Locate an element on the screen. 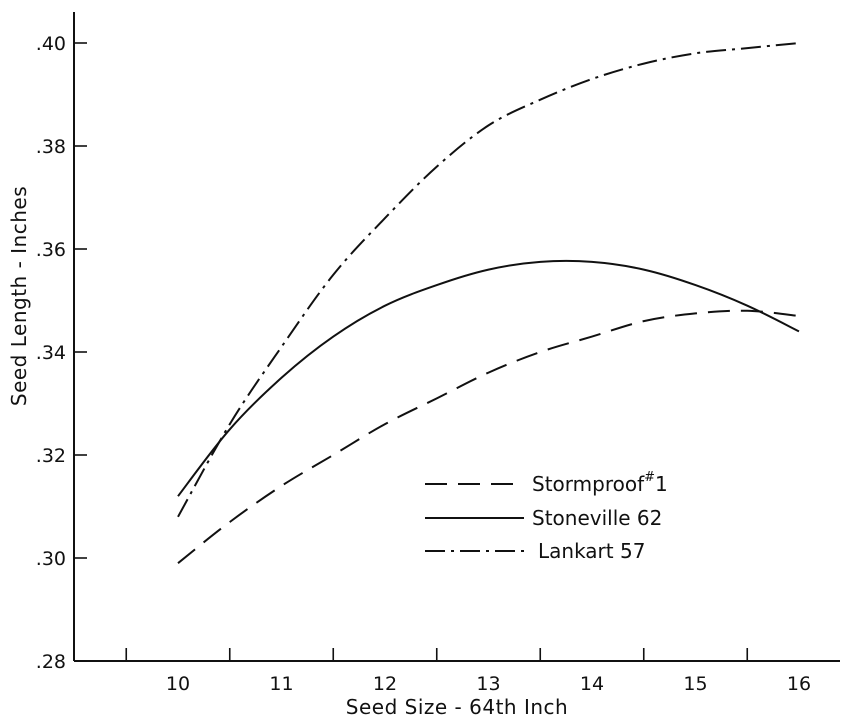 This screenshot has height=720, width=841. x-tick-label: 16 is located at coordinates (799, 684).